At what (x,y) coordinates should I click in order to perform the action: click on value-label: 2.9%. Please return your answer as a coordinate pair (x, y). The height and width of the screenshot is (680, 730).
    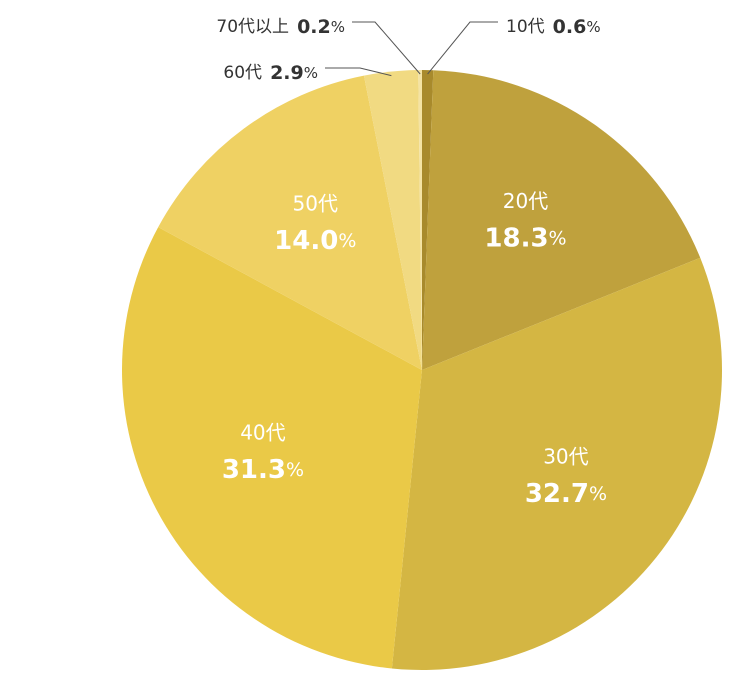
    Looking at the image, I should click on (294, 73).